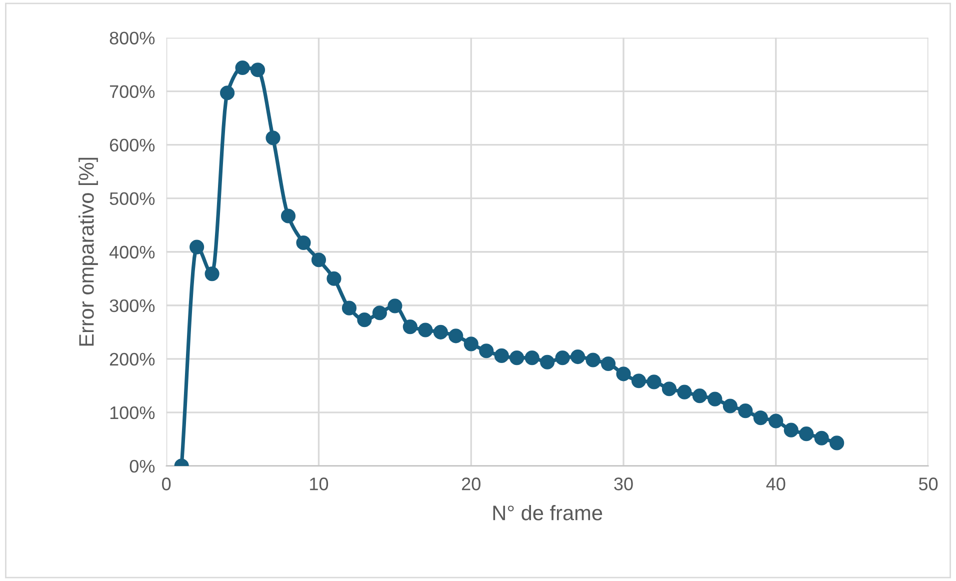  What do you see at coordinates (132, 38) in the screenshot?
I see `y-tick-label: 800%` at bounding box center [132, 38].